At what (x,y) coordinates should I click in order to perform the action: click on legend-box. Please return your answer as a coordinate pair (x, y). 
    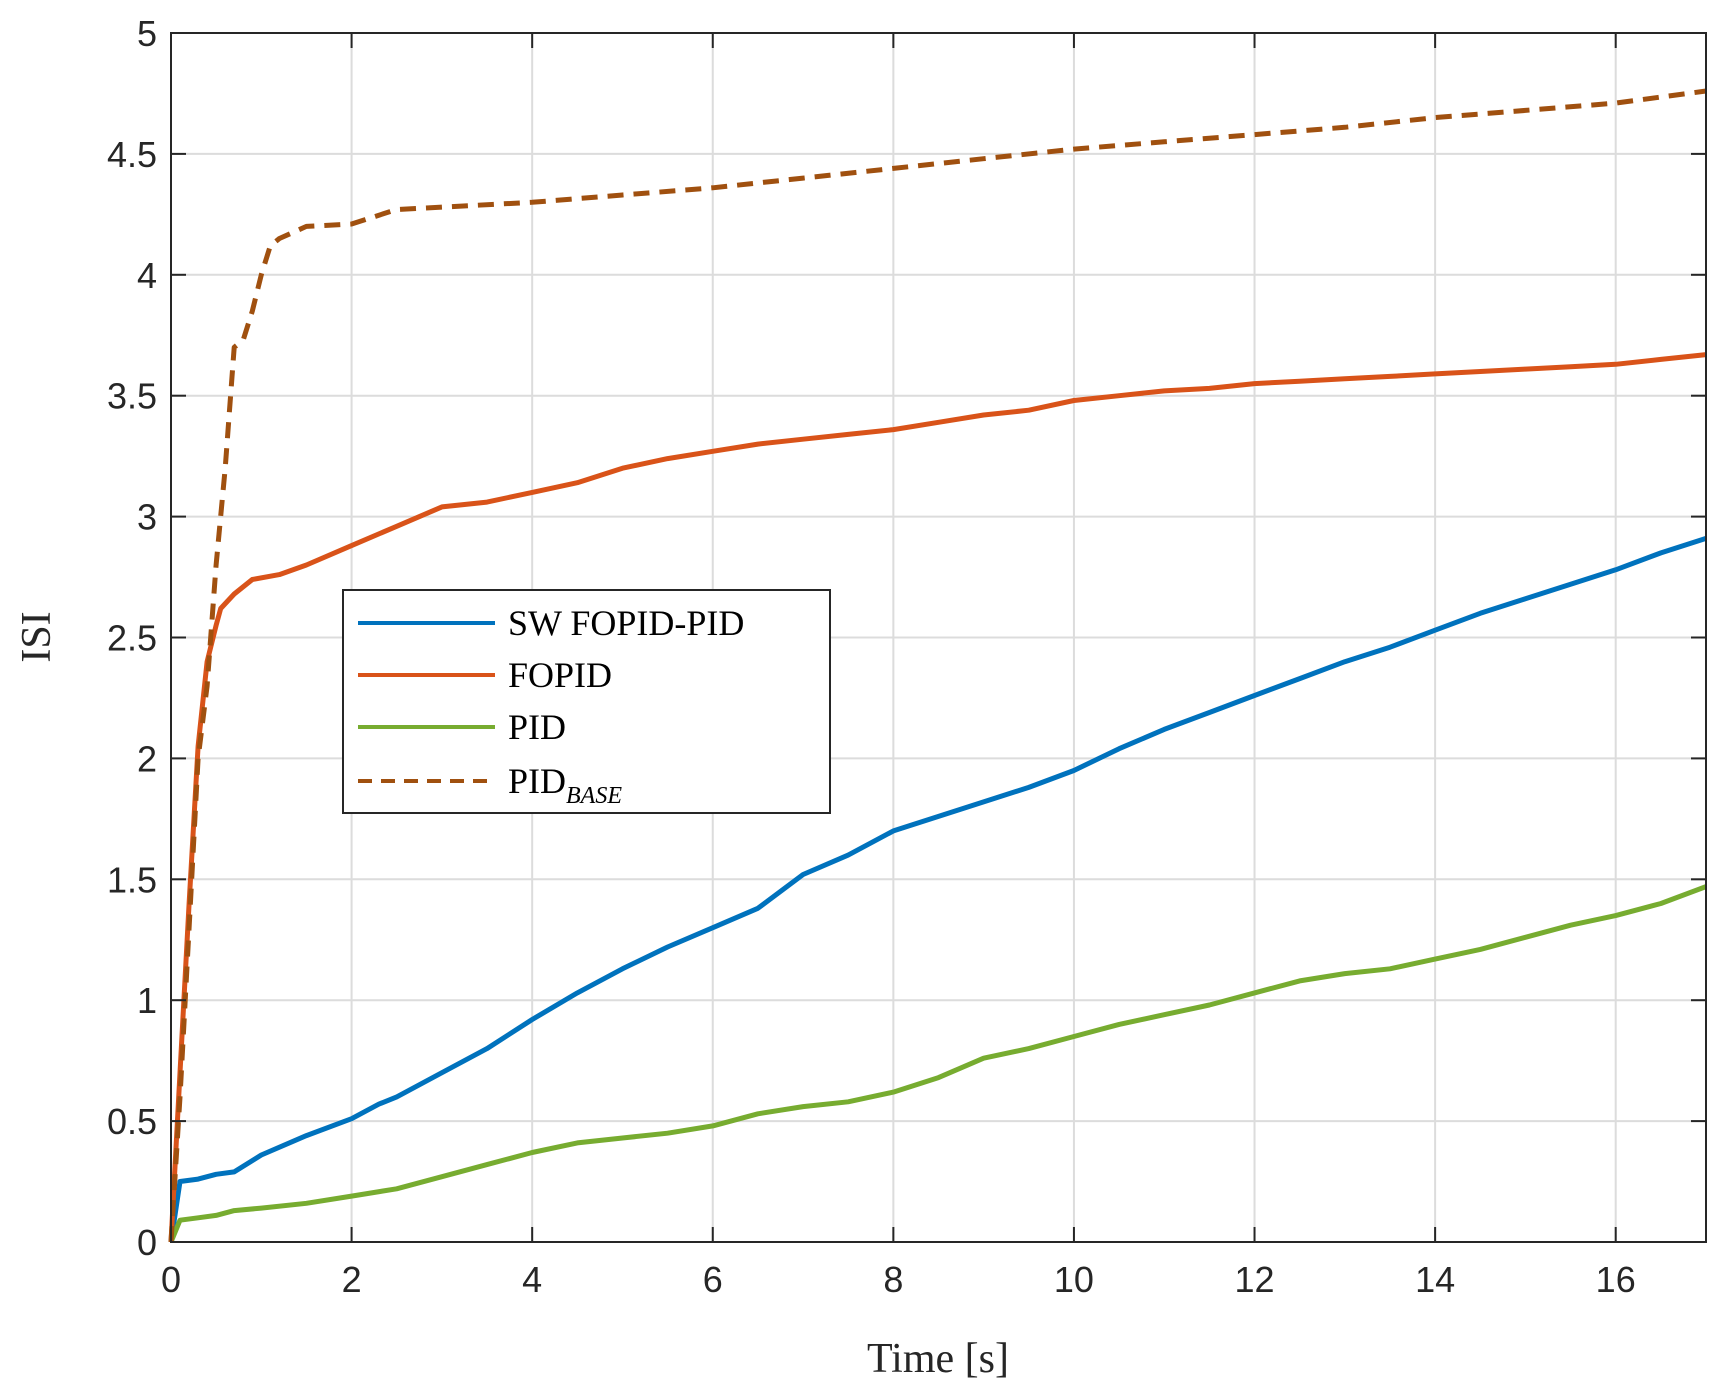
    Looking at the image, I should click on (586, 701).